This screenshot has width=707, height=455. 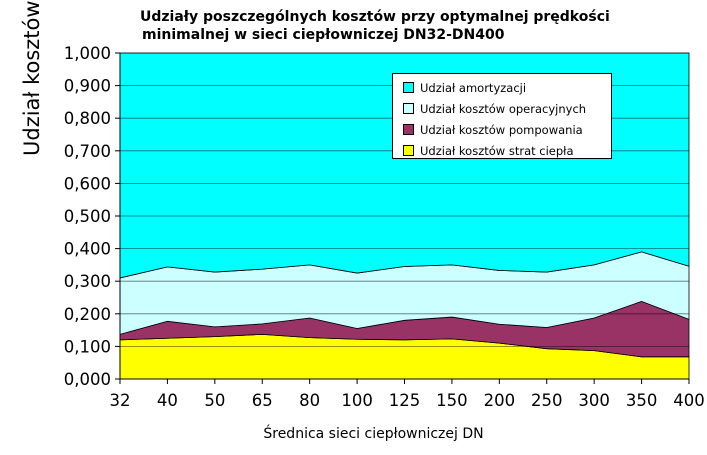 I want to click on x-tick-label-5: 100, so click(x=357, y=400).